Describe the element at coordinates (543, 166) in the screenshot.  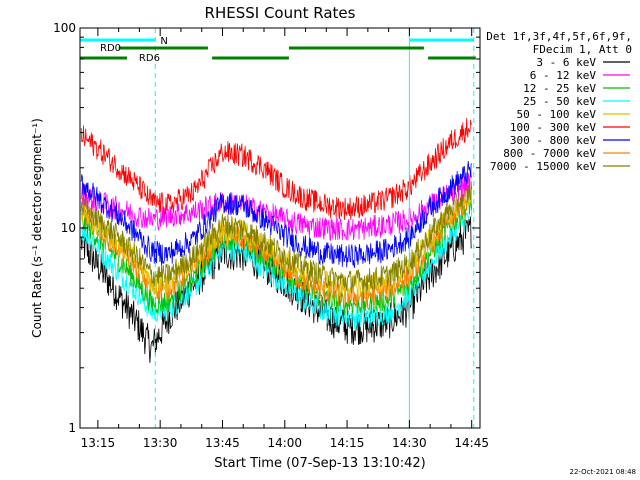
I see `legend-label-9: 7000 - 15000 keV` at that location.